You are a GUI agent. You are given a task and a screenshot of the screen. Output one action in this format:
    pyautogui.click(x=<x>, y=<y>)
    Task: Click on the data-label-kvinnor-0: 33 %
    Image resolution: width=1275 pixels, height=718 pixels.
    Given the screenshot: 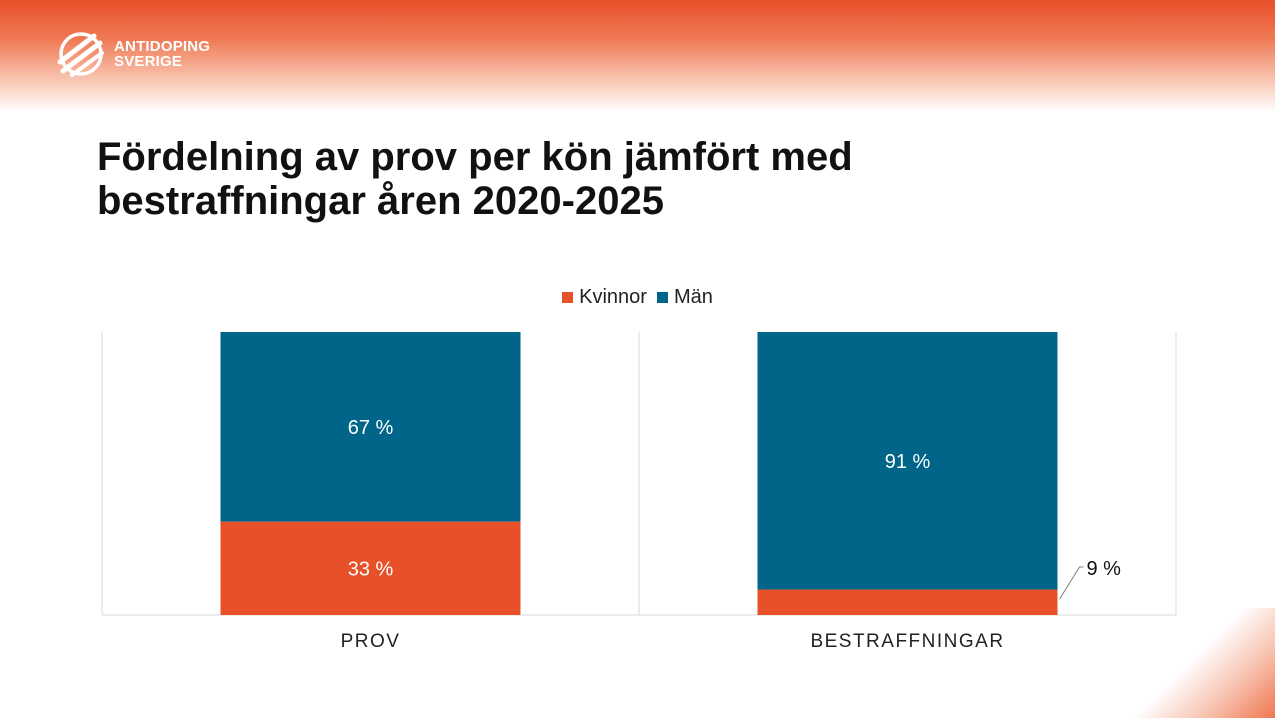 What is the action you would take?
    pyautogui.click(x=371, y=569)
    